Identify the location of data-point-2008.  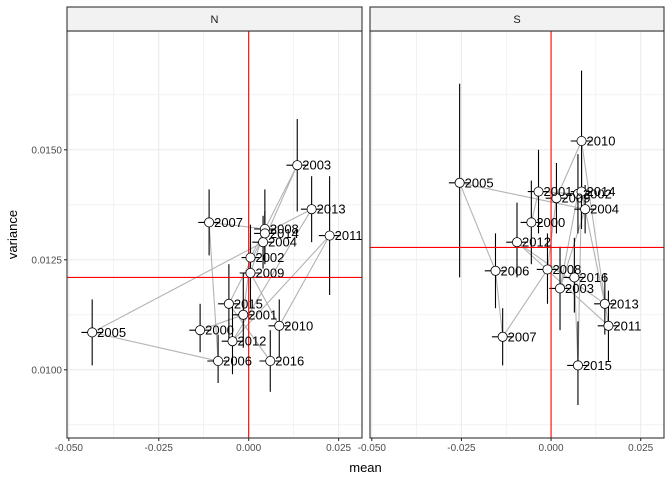
(547, 269).